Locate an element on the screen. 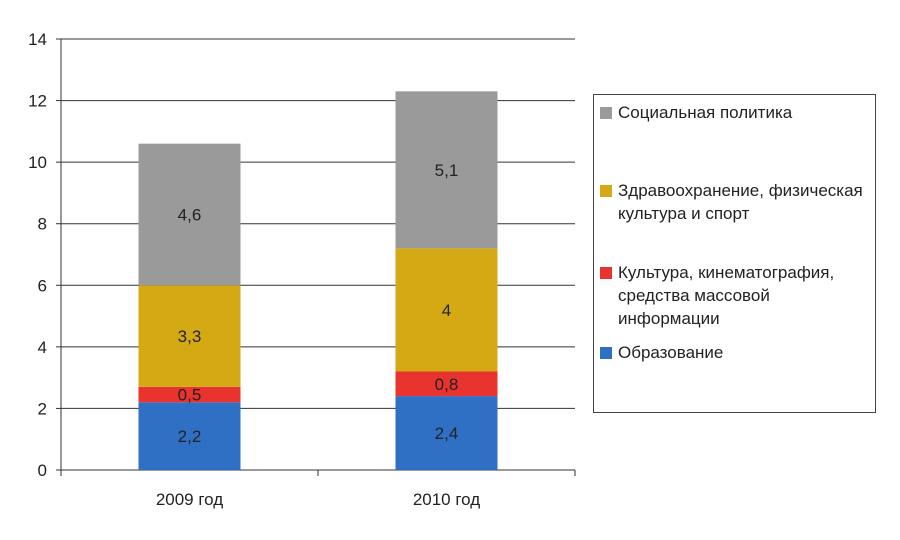 The height and width of the screenshot is (540, 900). y-tick-label: 12 is located at coordinates (37, 101).